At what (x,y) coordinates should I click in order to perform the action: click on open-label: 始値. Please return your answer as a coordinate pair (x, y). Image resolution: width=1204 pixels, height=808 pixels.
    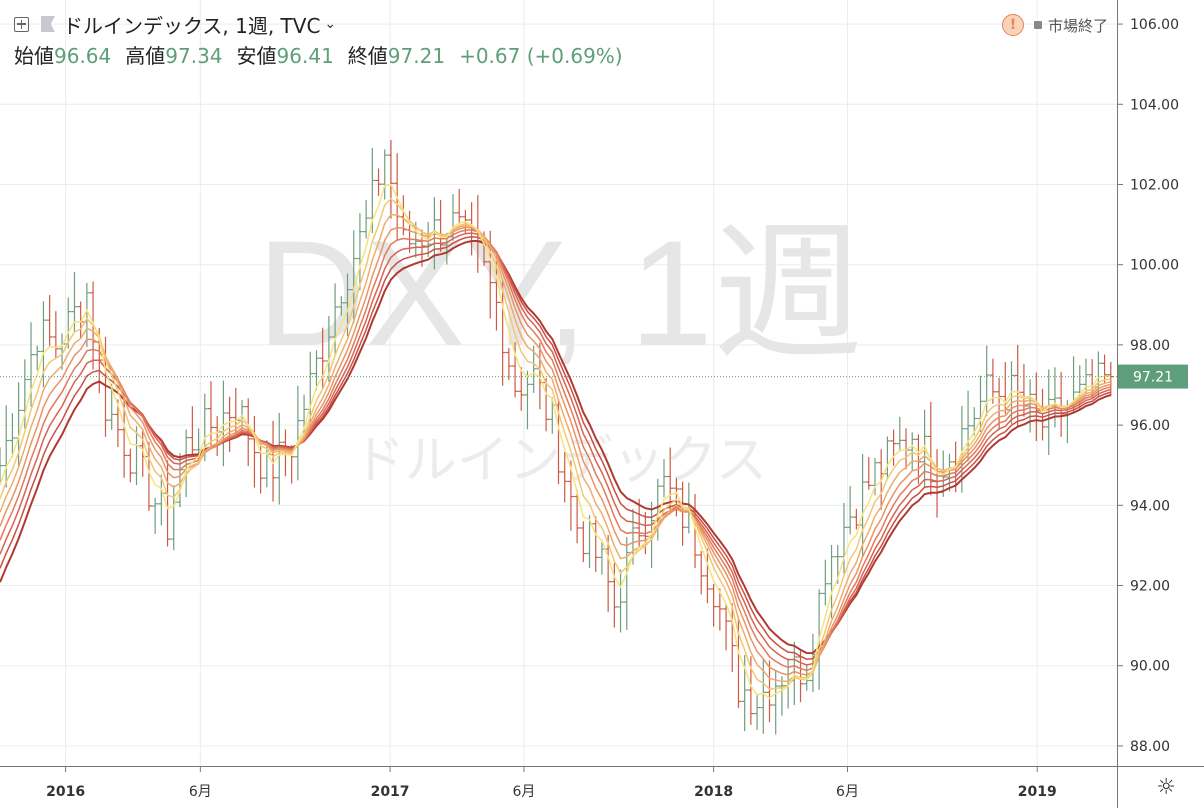
    Looking at the image, I should click on (34, 56).